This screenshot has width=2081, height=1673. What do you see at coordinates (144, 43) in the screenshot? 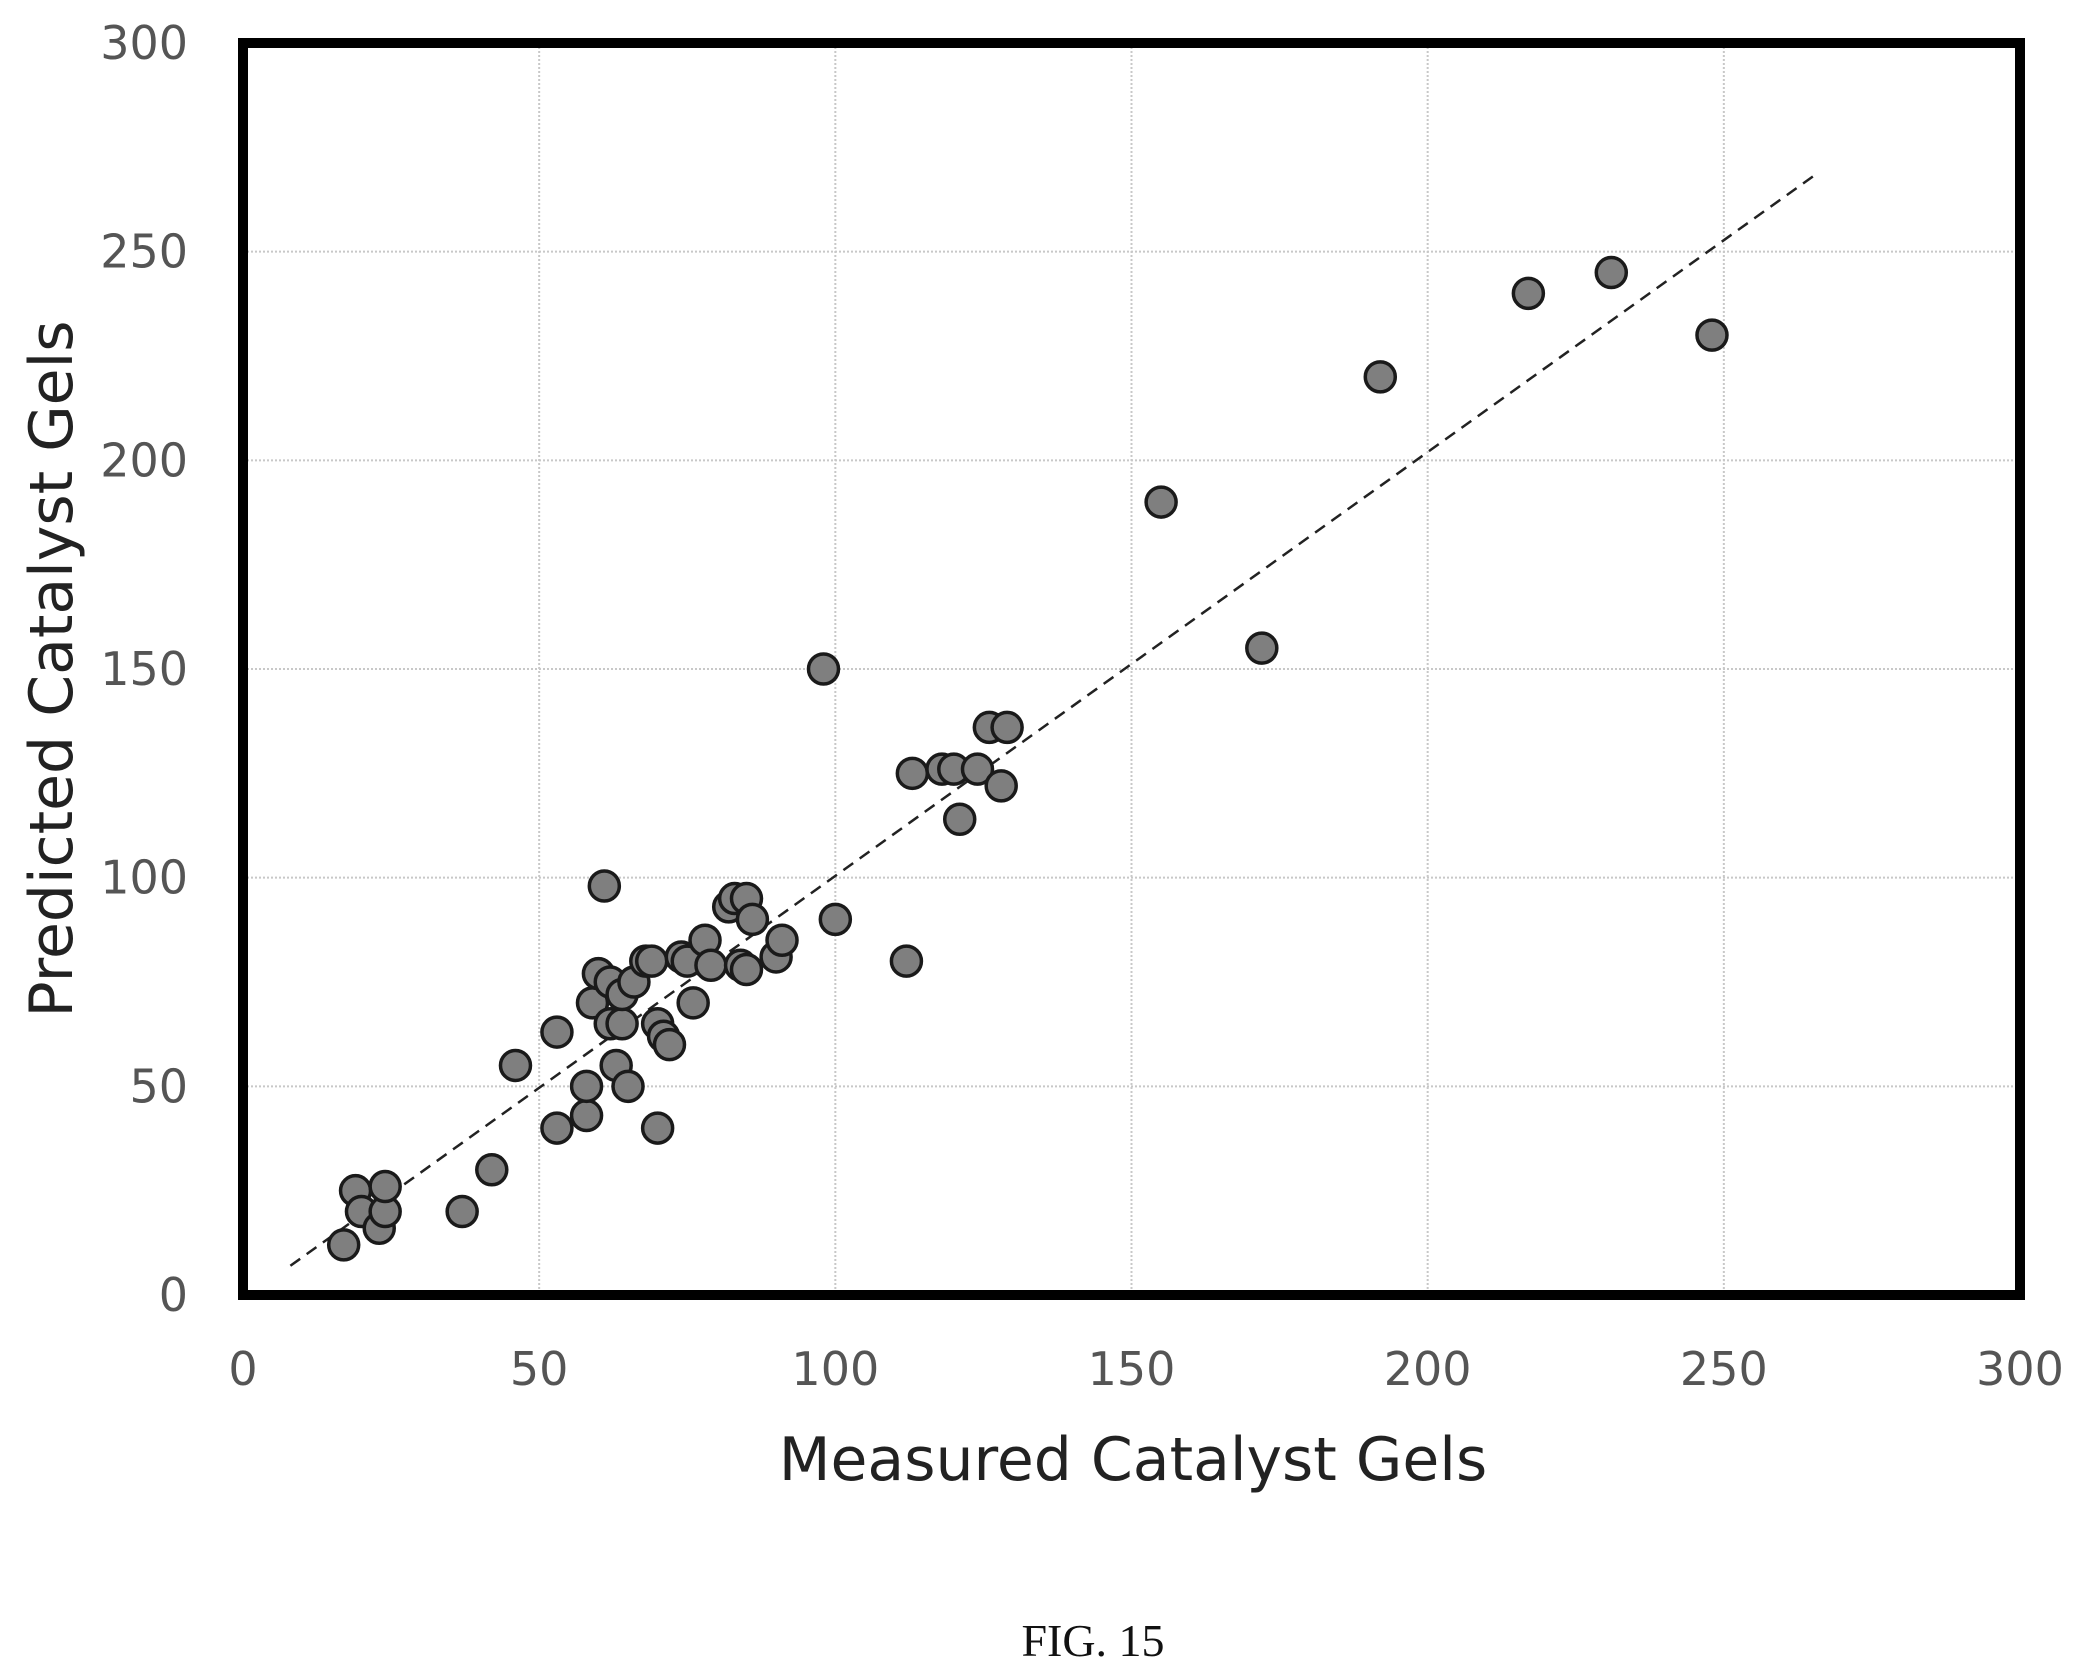
I see `y-tick-label: 300` at bounding box center [144, 43].